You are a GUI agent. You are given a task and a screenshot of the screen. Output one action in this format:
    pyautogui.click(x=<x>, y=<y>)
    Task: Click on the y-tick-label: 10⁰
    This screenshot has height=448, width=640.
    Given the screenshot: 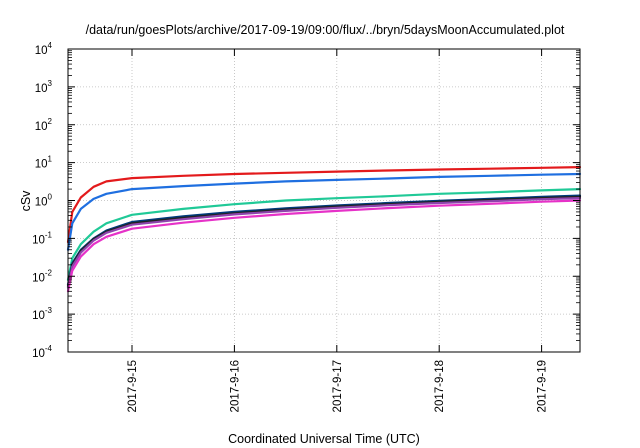 What is the action you would take?
    pyautogui.click(x=44, y=201)
    